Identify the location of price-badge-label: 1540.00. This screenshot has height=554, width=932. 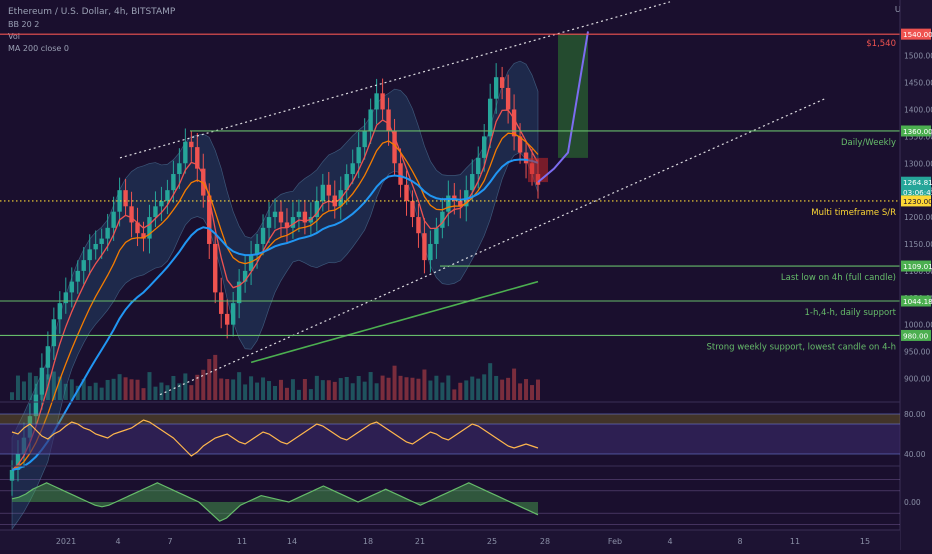
(917, 34).